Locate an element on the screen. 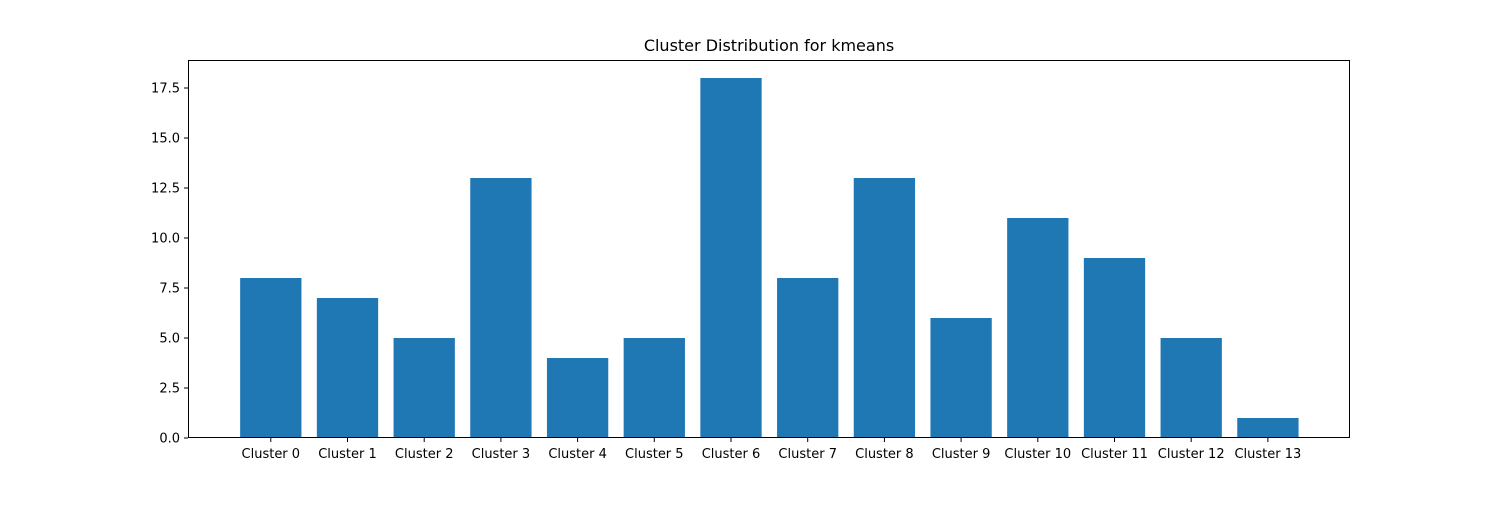  y-tick-label: 17.5 is located at coordinates (165, 89).